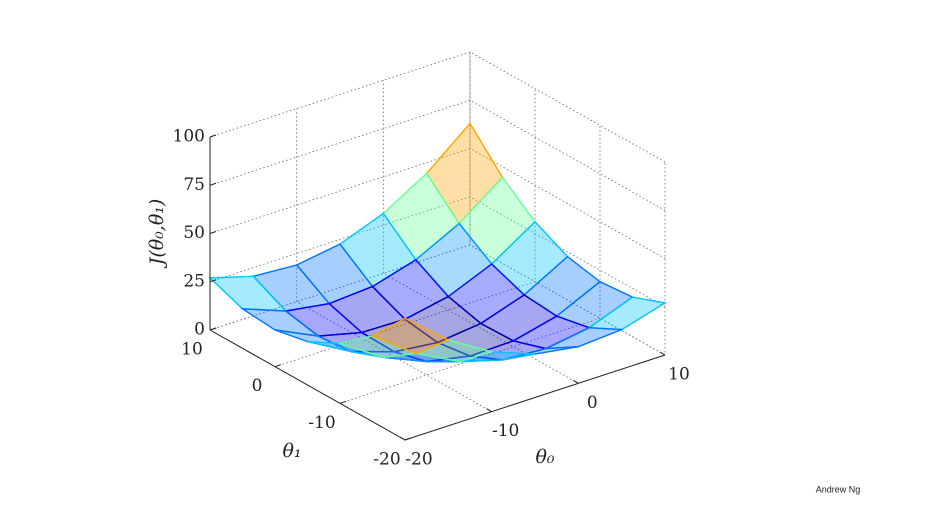 The height and width of the screenshot is (522, 946). Describe the element at coordinates (679, 375) in the screenshot. I see `x-tick-label: 10` at that location.